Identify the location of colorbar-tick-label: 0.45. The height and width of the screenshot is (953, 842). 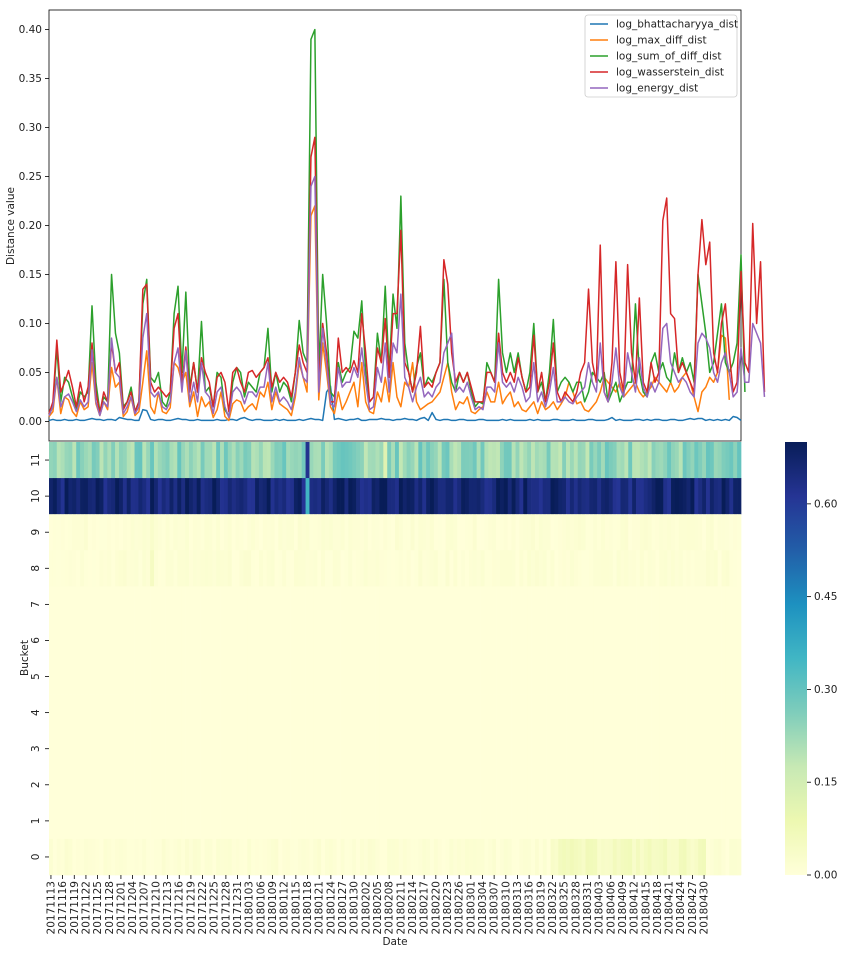
(825, 597).